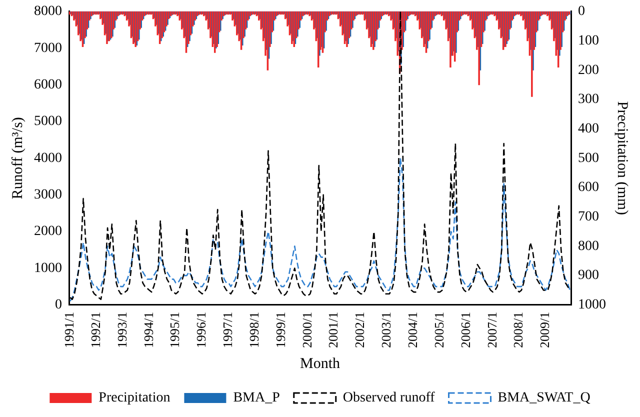 Image resolution: width=640 pixels, height=417 pixels. Describe the element at coordinates (320, 364) in the screenshot. I see `x-axis-title: Month` at that location.